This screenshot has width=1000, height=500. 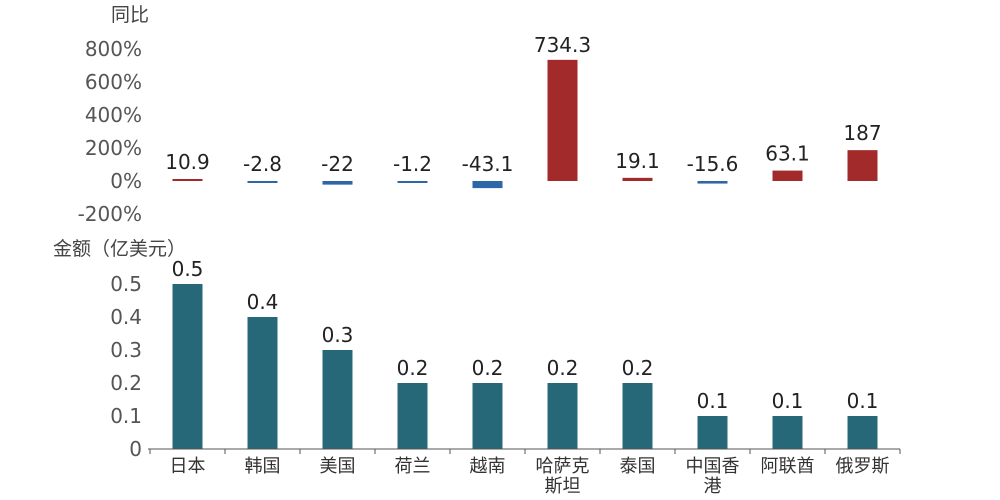 I want to click on amount-y-tick-label: 0.2, so click(x=126, y=383).